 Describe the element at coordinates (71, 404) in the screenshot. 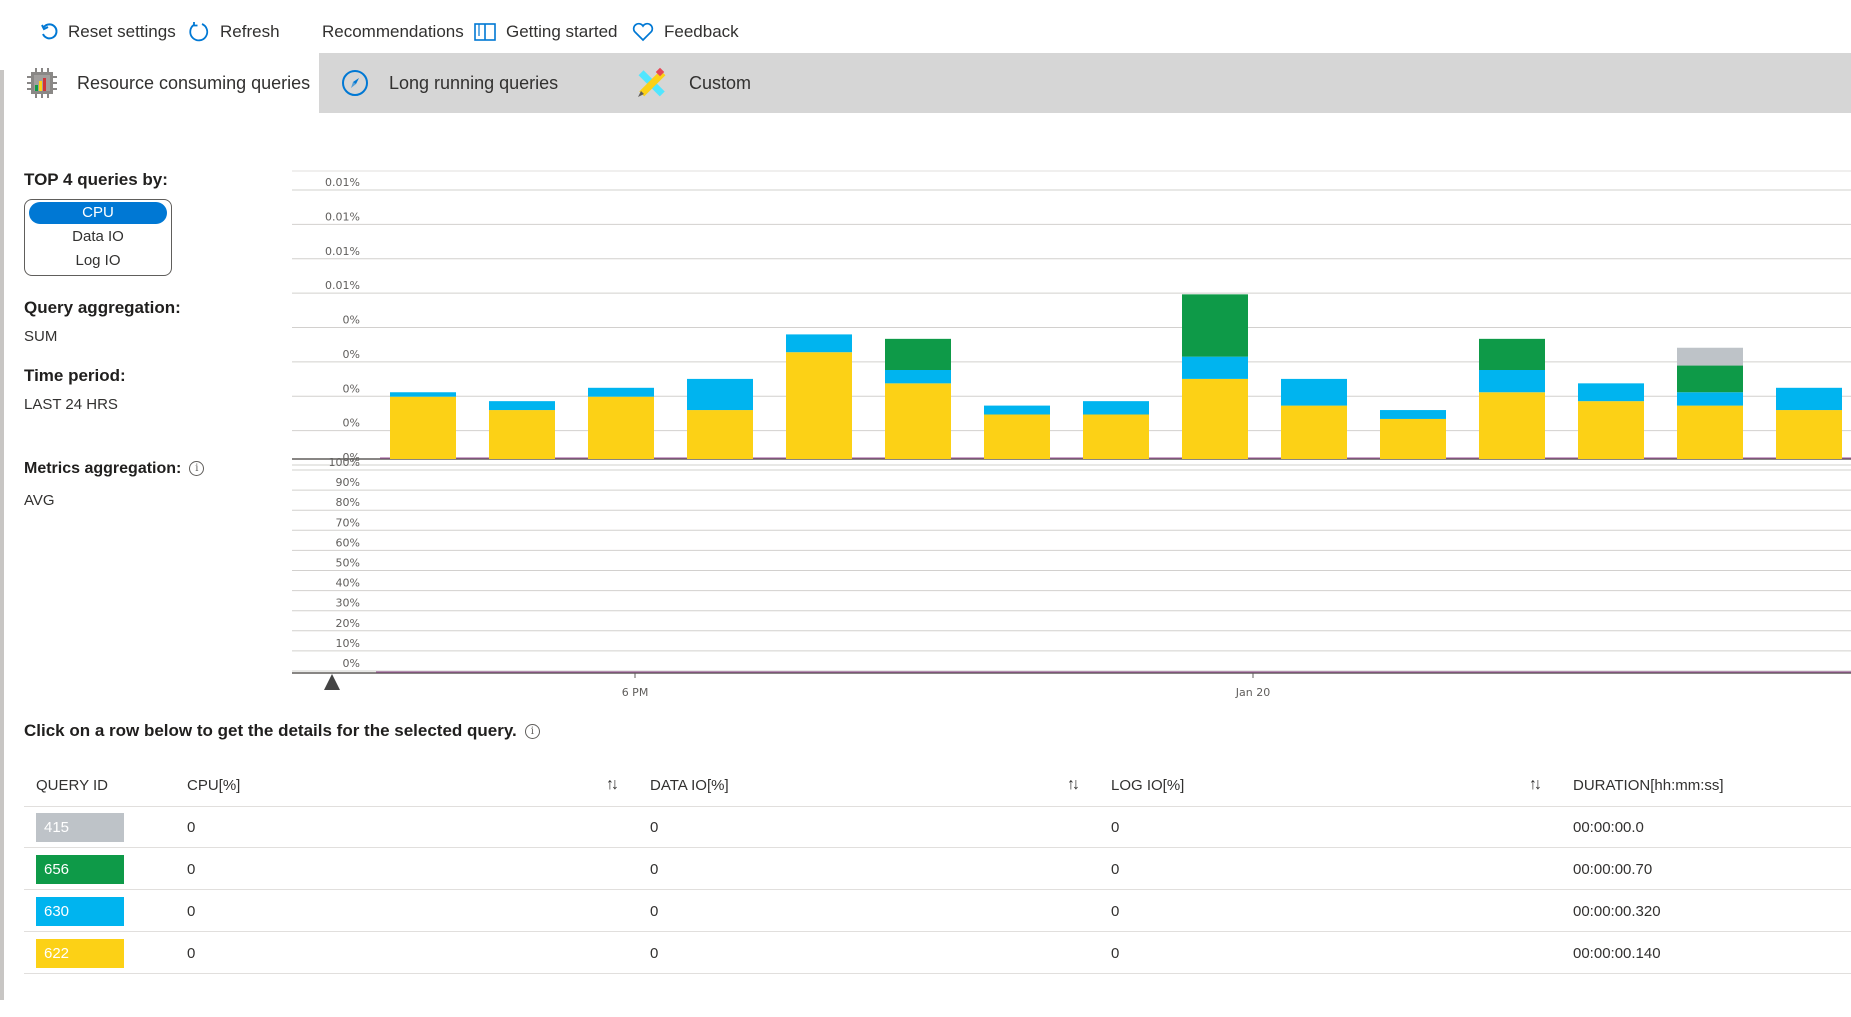

I see `time-period-value: LAST 24 HRS` at that location.